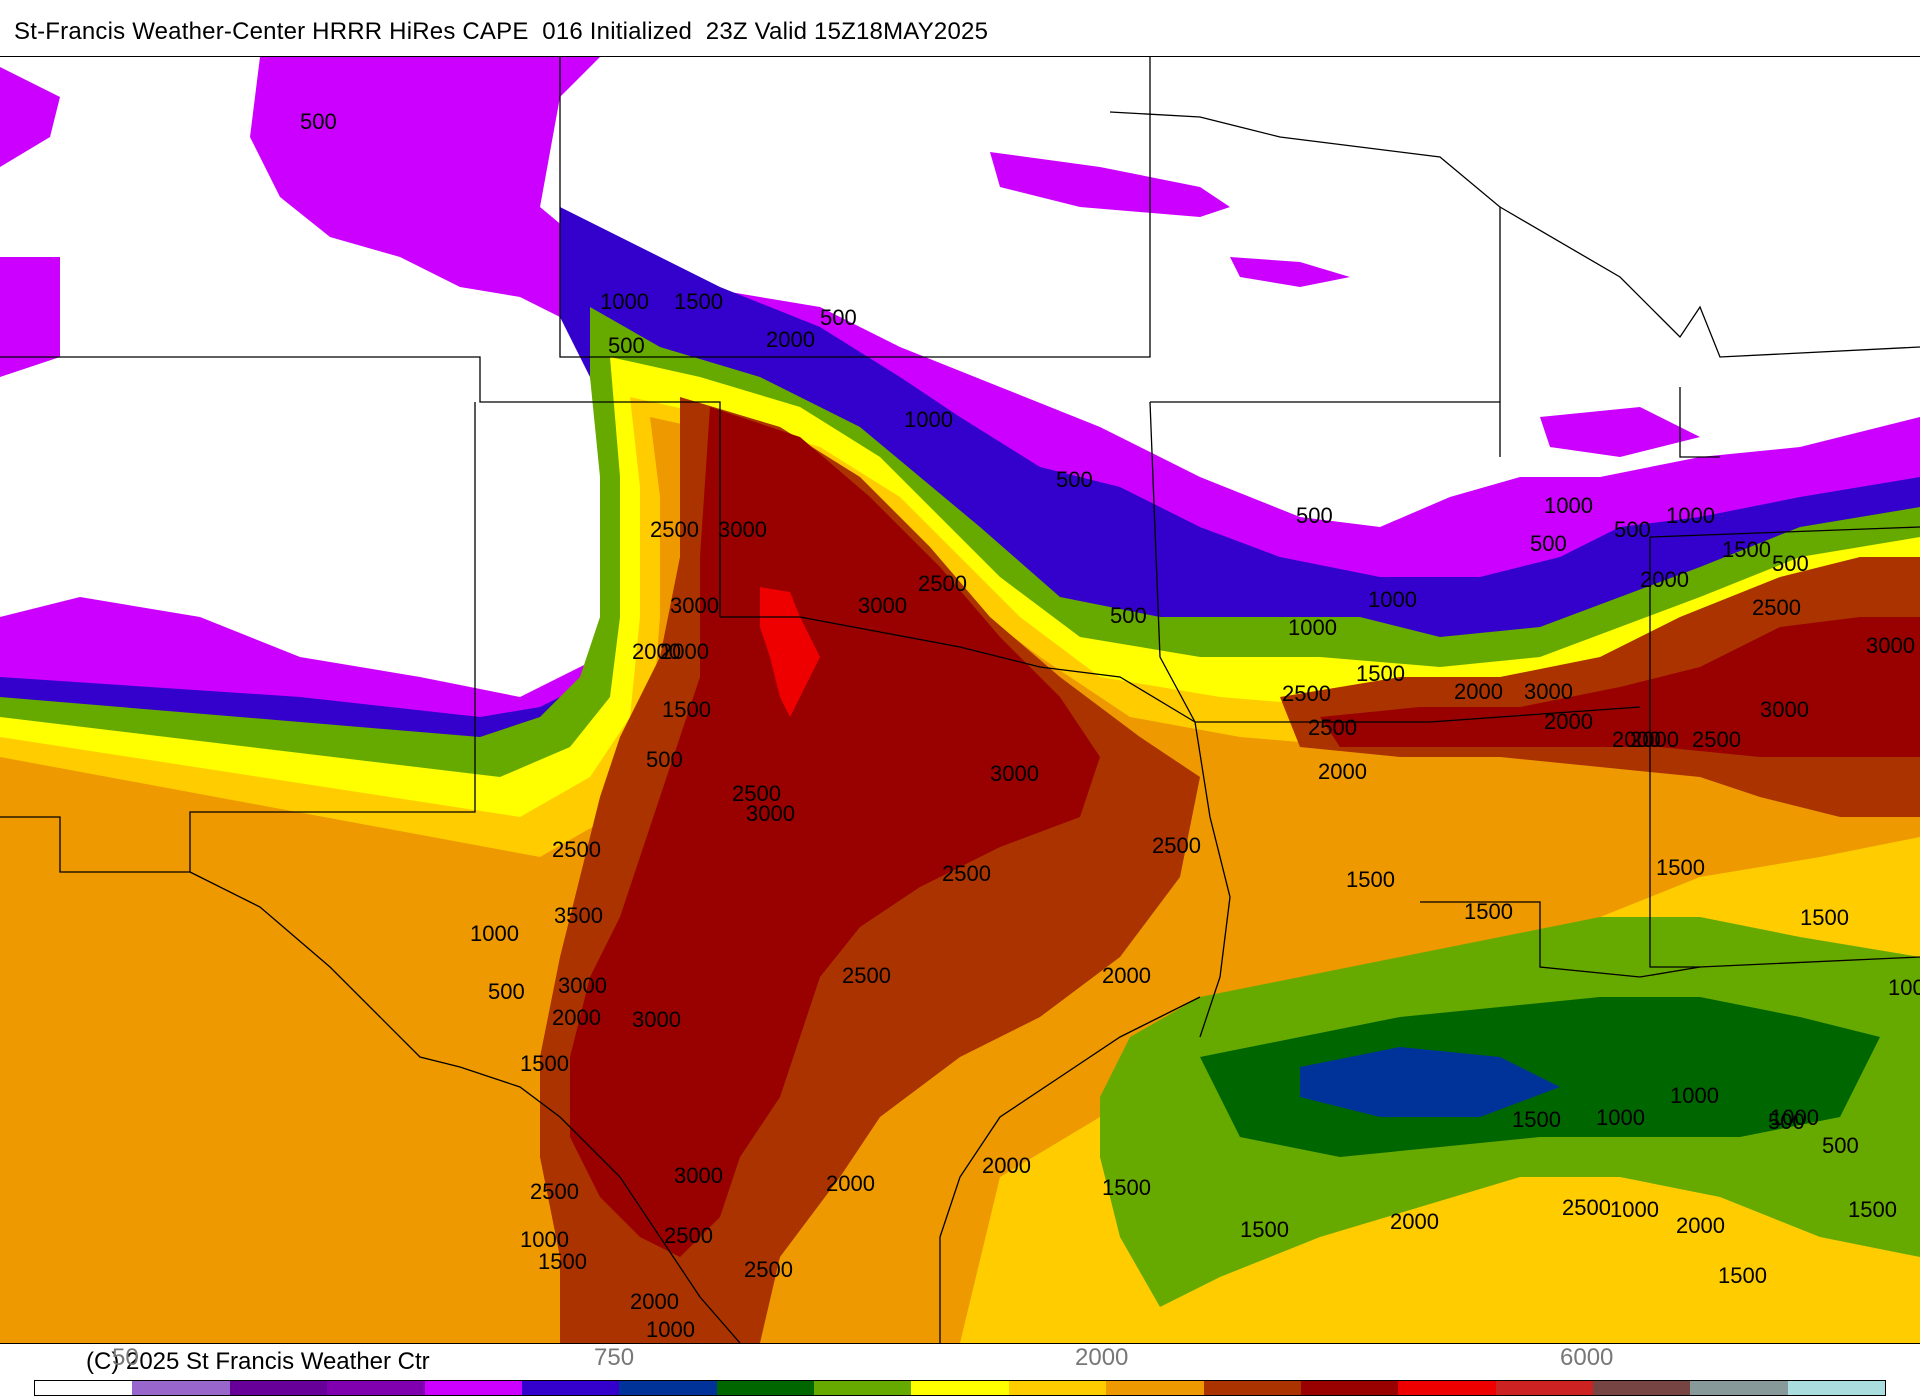 Image resolution: width=1920 pixels, height=1400 pixels. I want to click on colorbar, so click(960, 1388).